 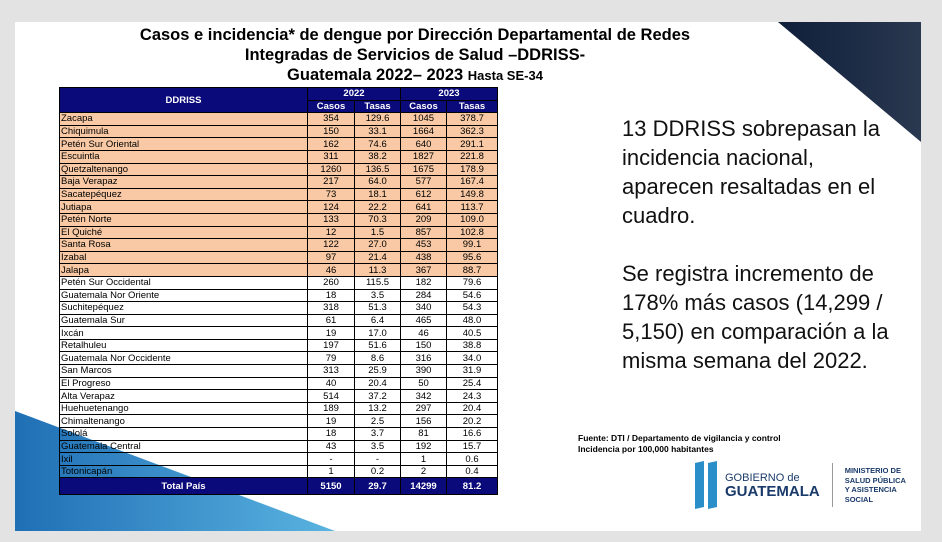 What do you see at coordinates (183, 383) in the screenshot?
I see `ddriss-name: El Progreso` at bounding box center [183, 383].